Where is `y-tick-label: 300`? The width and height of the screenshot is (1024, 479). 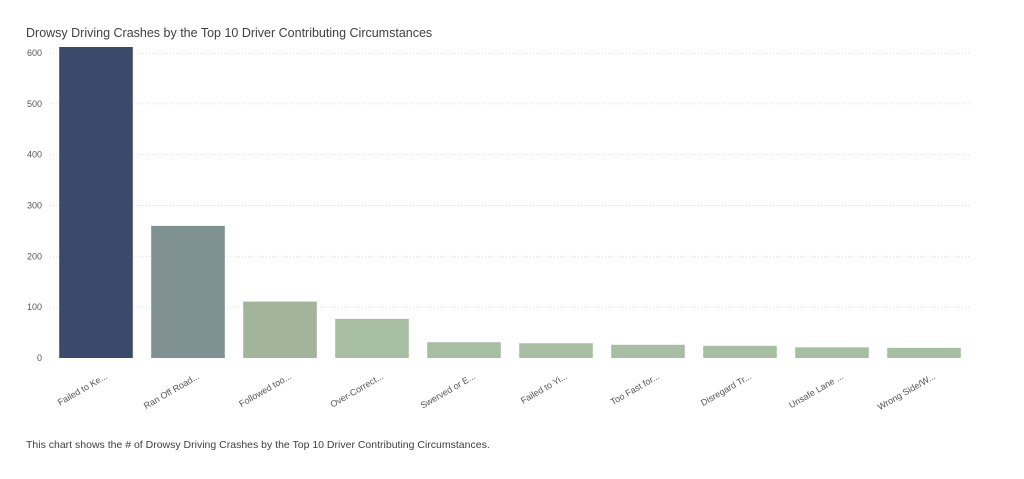
y-tick-label: 300 is located at coordinates (34, 206).